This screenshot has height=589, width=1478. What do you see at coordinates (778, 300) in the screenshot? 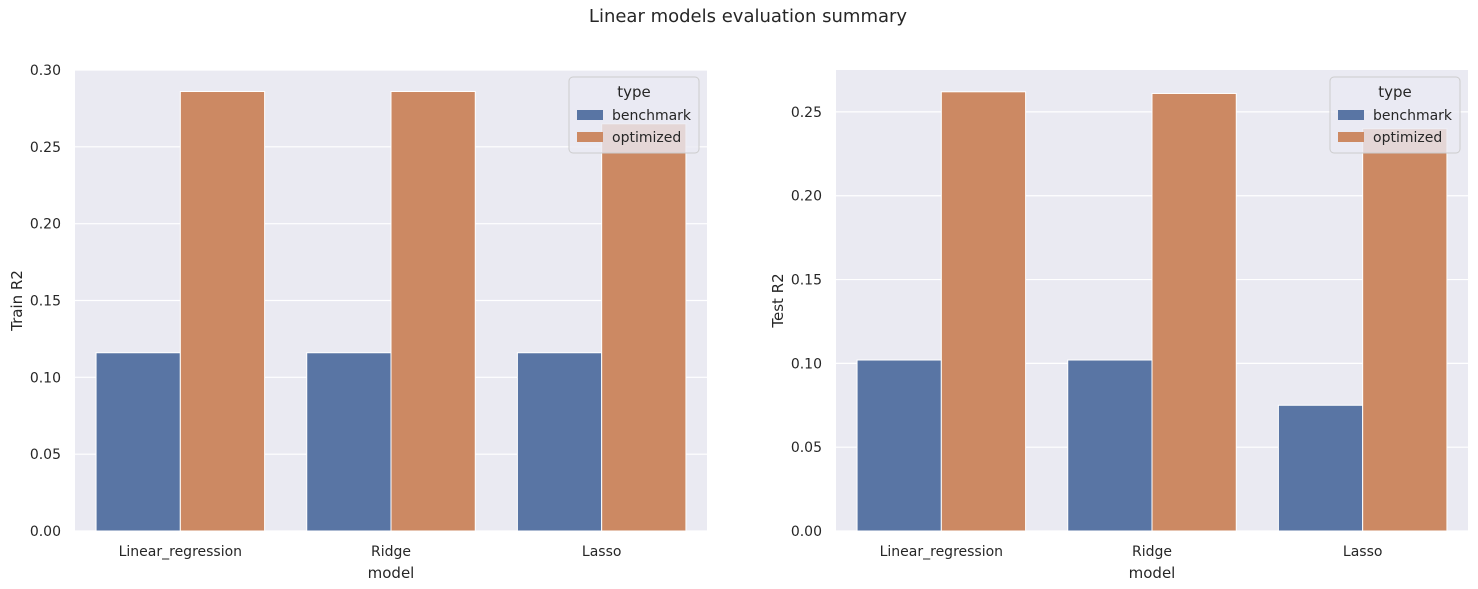
I see `y-axis-title: Test R2` at bounding box center [778, 300].